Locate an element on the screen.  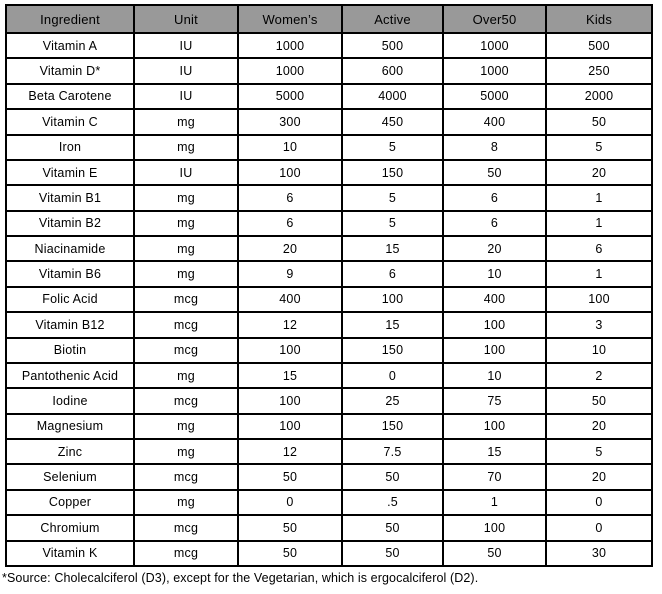
column-header-unit: Unit is located at coordinates (186, 19).